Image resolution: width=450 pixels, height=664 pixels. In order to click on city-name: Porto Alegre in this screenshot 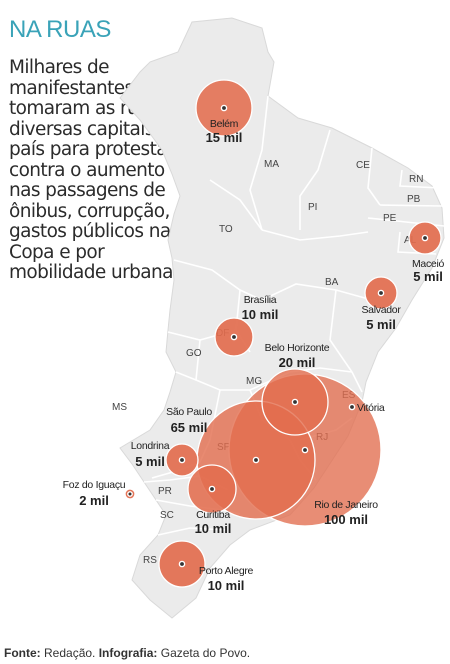, I will do `click(226, 571)`.